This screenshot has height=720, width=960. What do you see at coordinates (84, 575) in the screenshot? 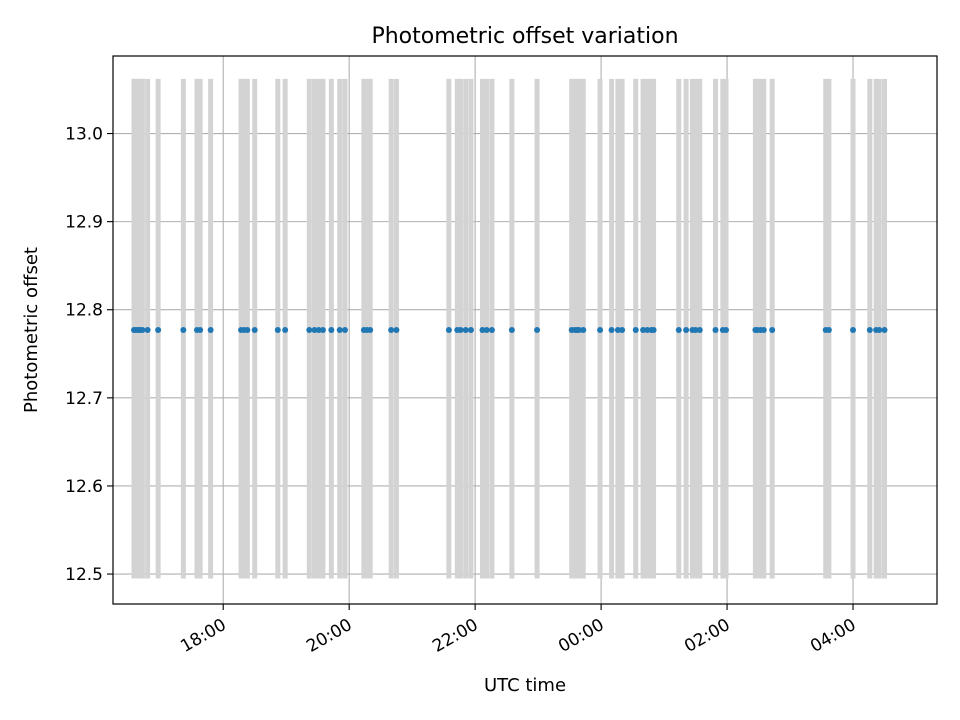
I see `y-tick-label: 12.5` at bounding box center [84, 575].